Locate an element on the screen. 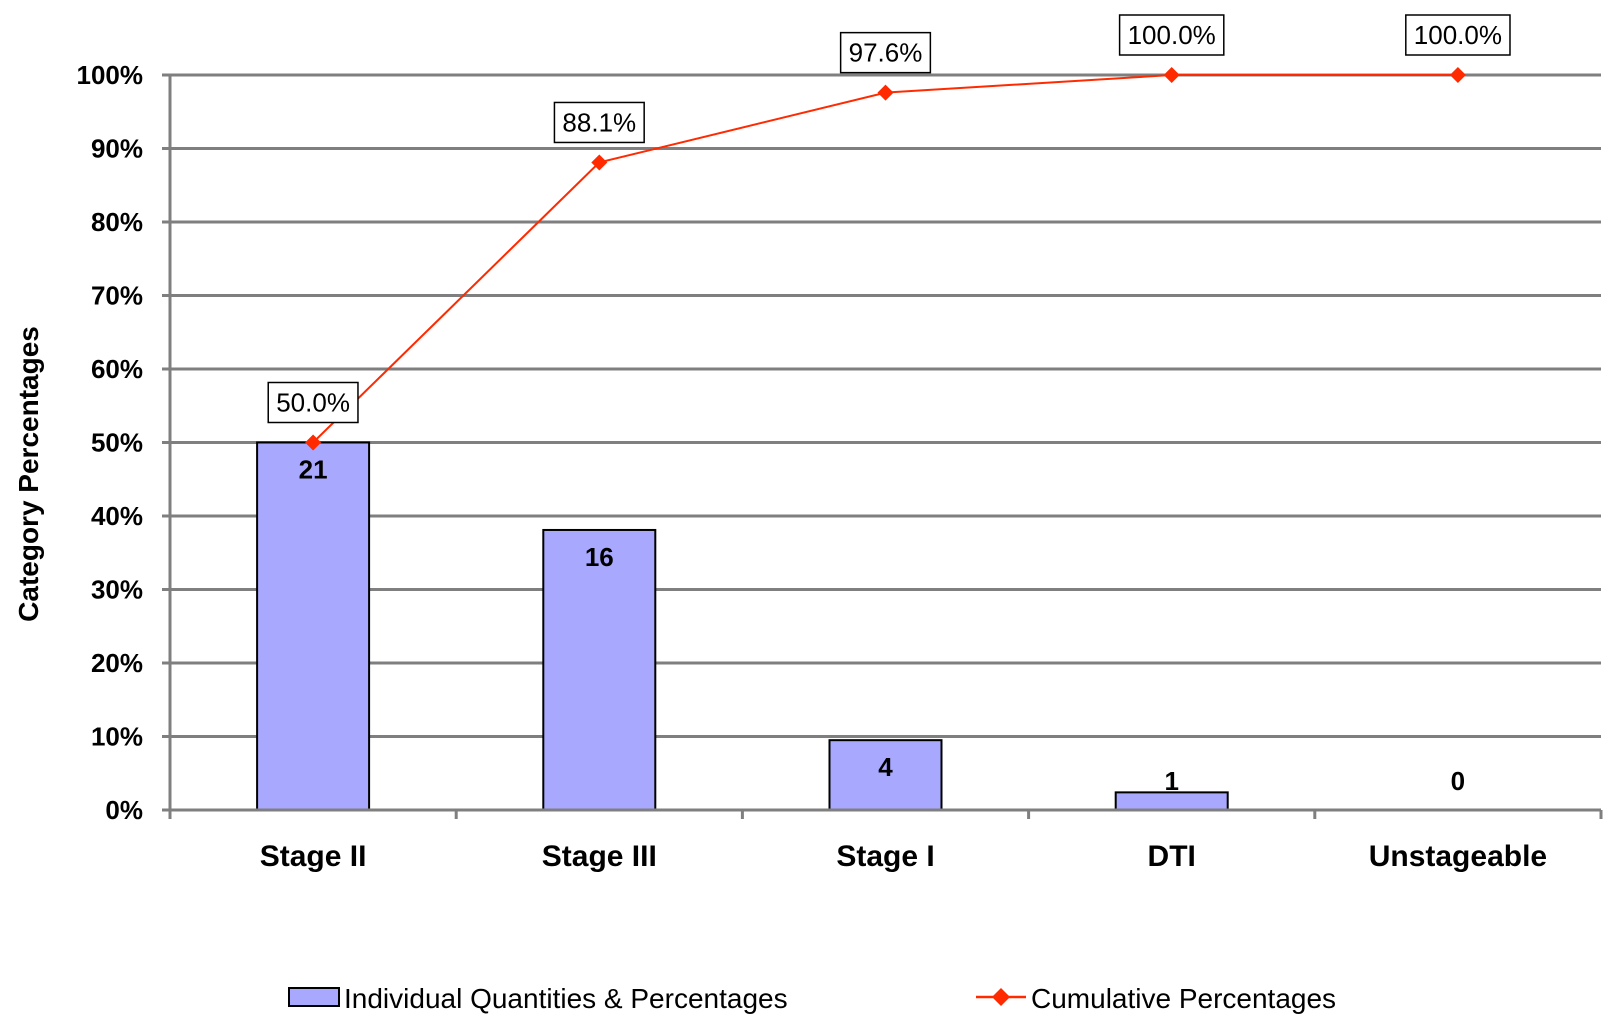 This screenshot has width=1605, height=1019. y-tick-label: 20% is located at coordinates (117, 663).